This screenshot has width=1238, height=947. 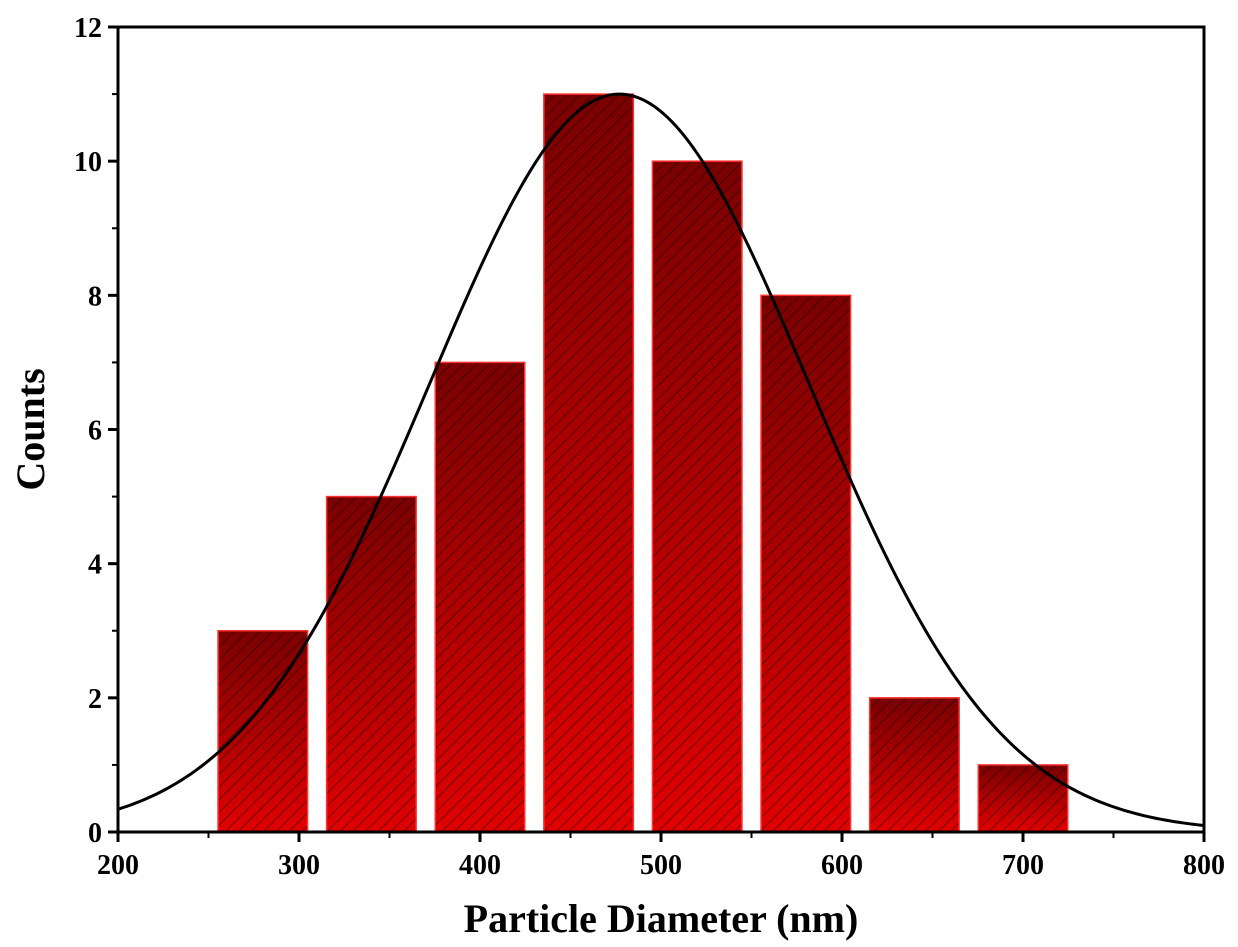 What do you see at coordinates (661, 918) in the screenshot?
I see `x-axis-title: Particle Diameter (nm)` at bounding box center [661, 918].